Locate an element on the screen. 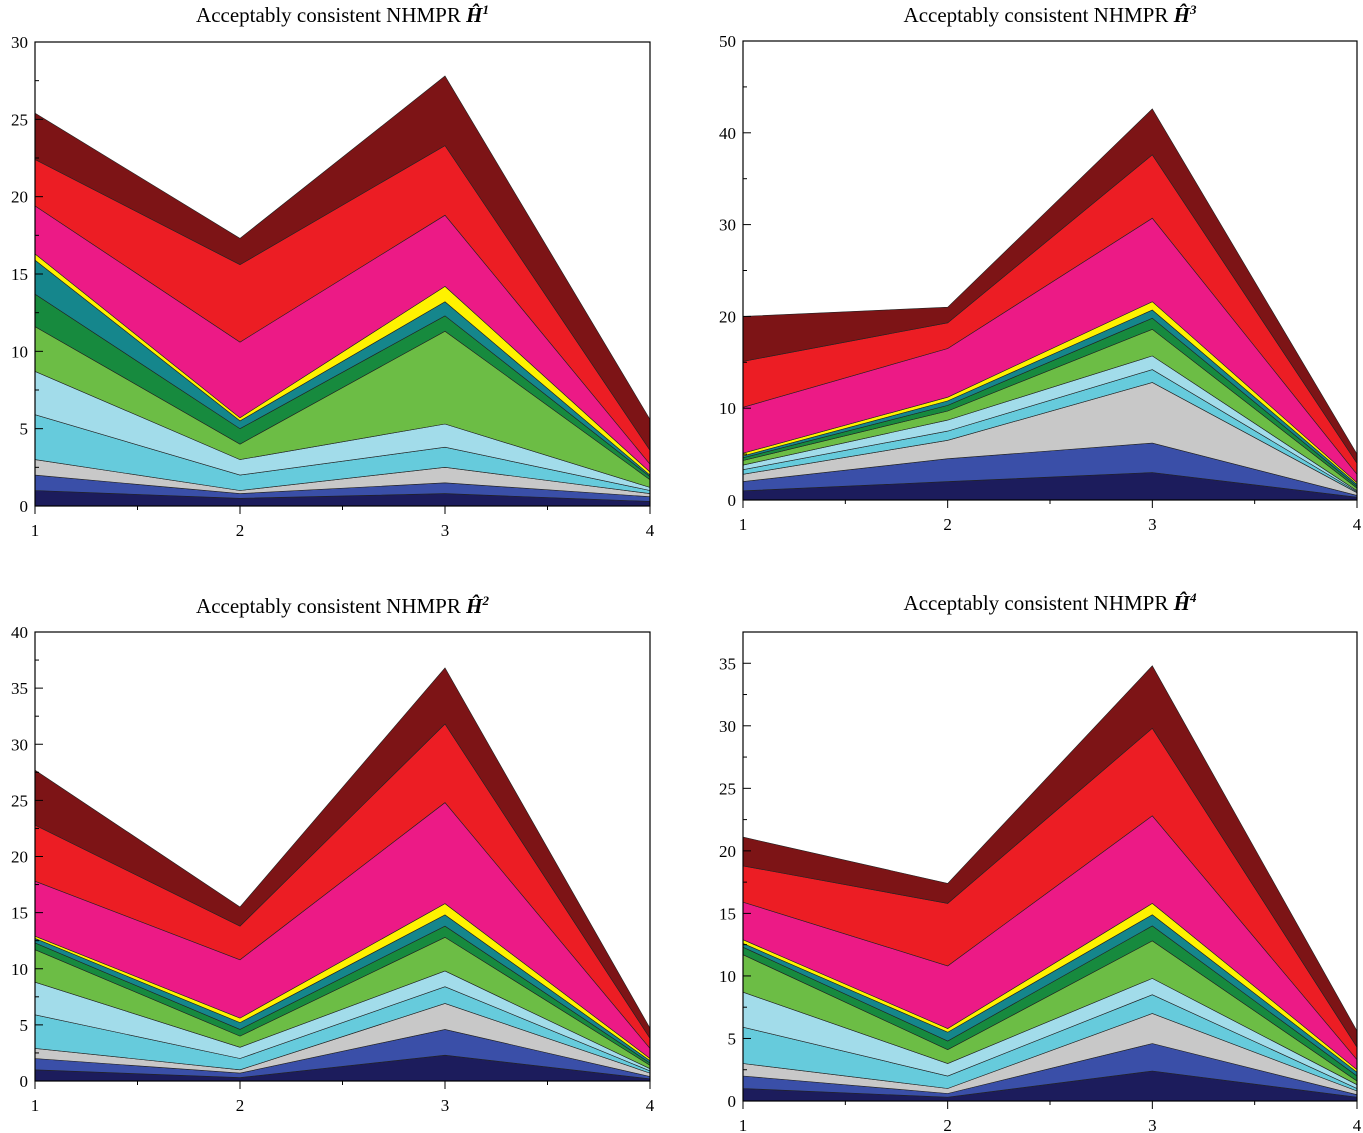 Image resolution: width=1363 pixels, height=1133 pixels. chart-title-superscript: 1 is located at coordinates (485, 9).